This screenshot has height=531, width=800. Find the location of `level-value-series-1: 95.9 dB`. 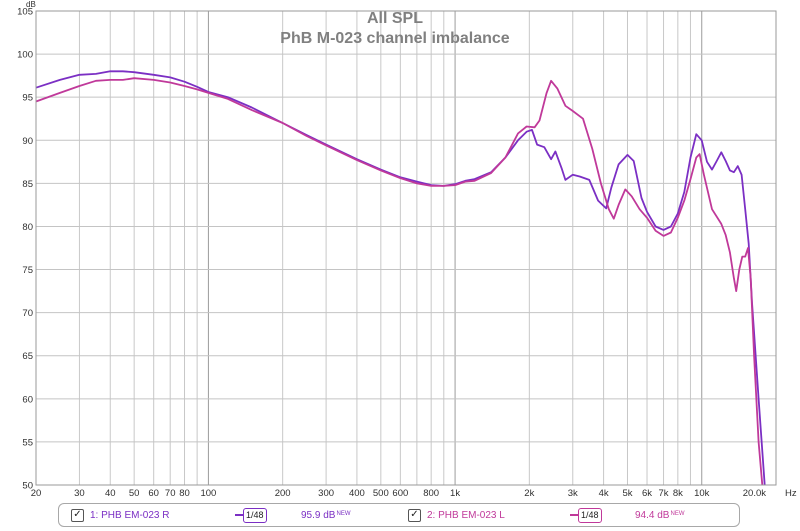

level-value-series-1: 95.9 dB is located at coordinates (318, 515).